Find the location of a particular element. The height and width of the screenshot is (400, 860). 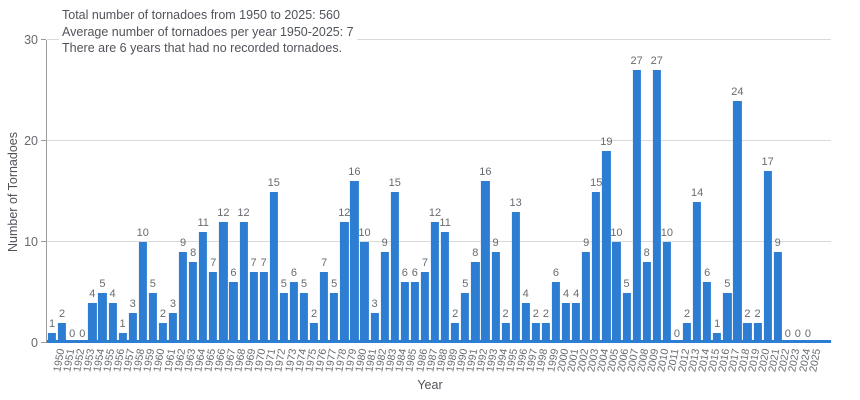

bar-1993 is located at coordinates (485, 262).